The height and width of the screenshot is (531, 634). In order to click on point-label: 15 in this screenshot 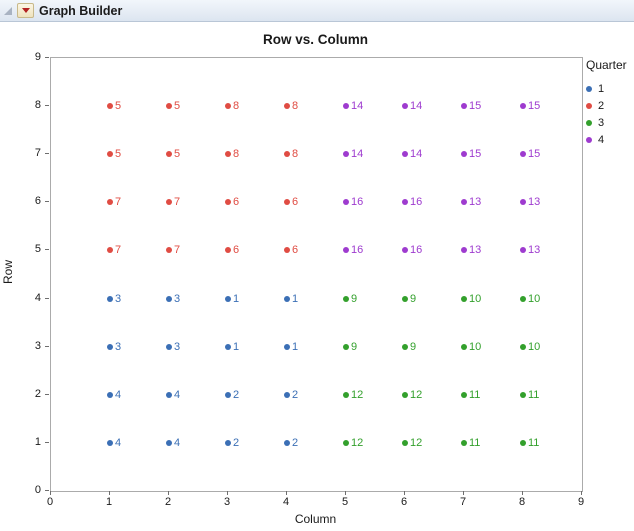, I will do `click(534, 106)`.